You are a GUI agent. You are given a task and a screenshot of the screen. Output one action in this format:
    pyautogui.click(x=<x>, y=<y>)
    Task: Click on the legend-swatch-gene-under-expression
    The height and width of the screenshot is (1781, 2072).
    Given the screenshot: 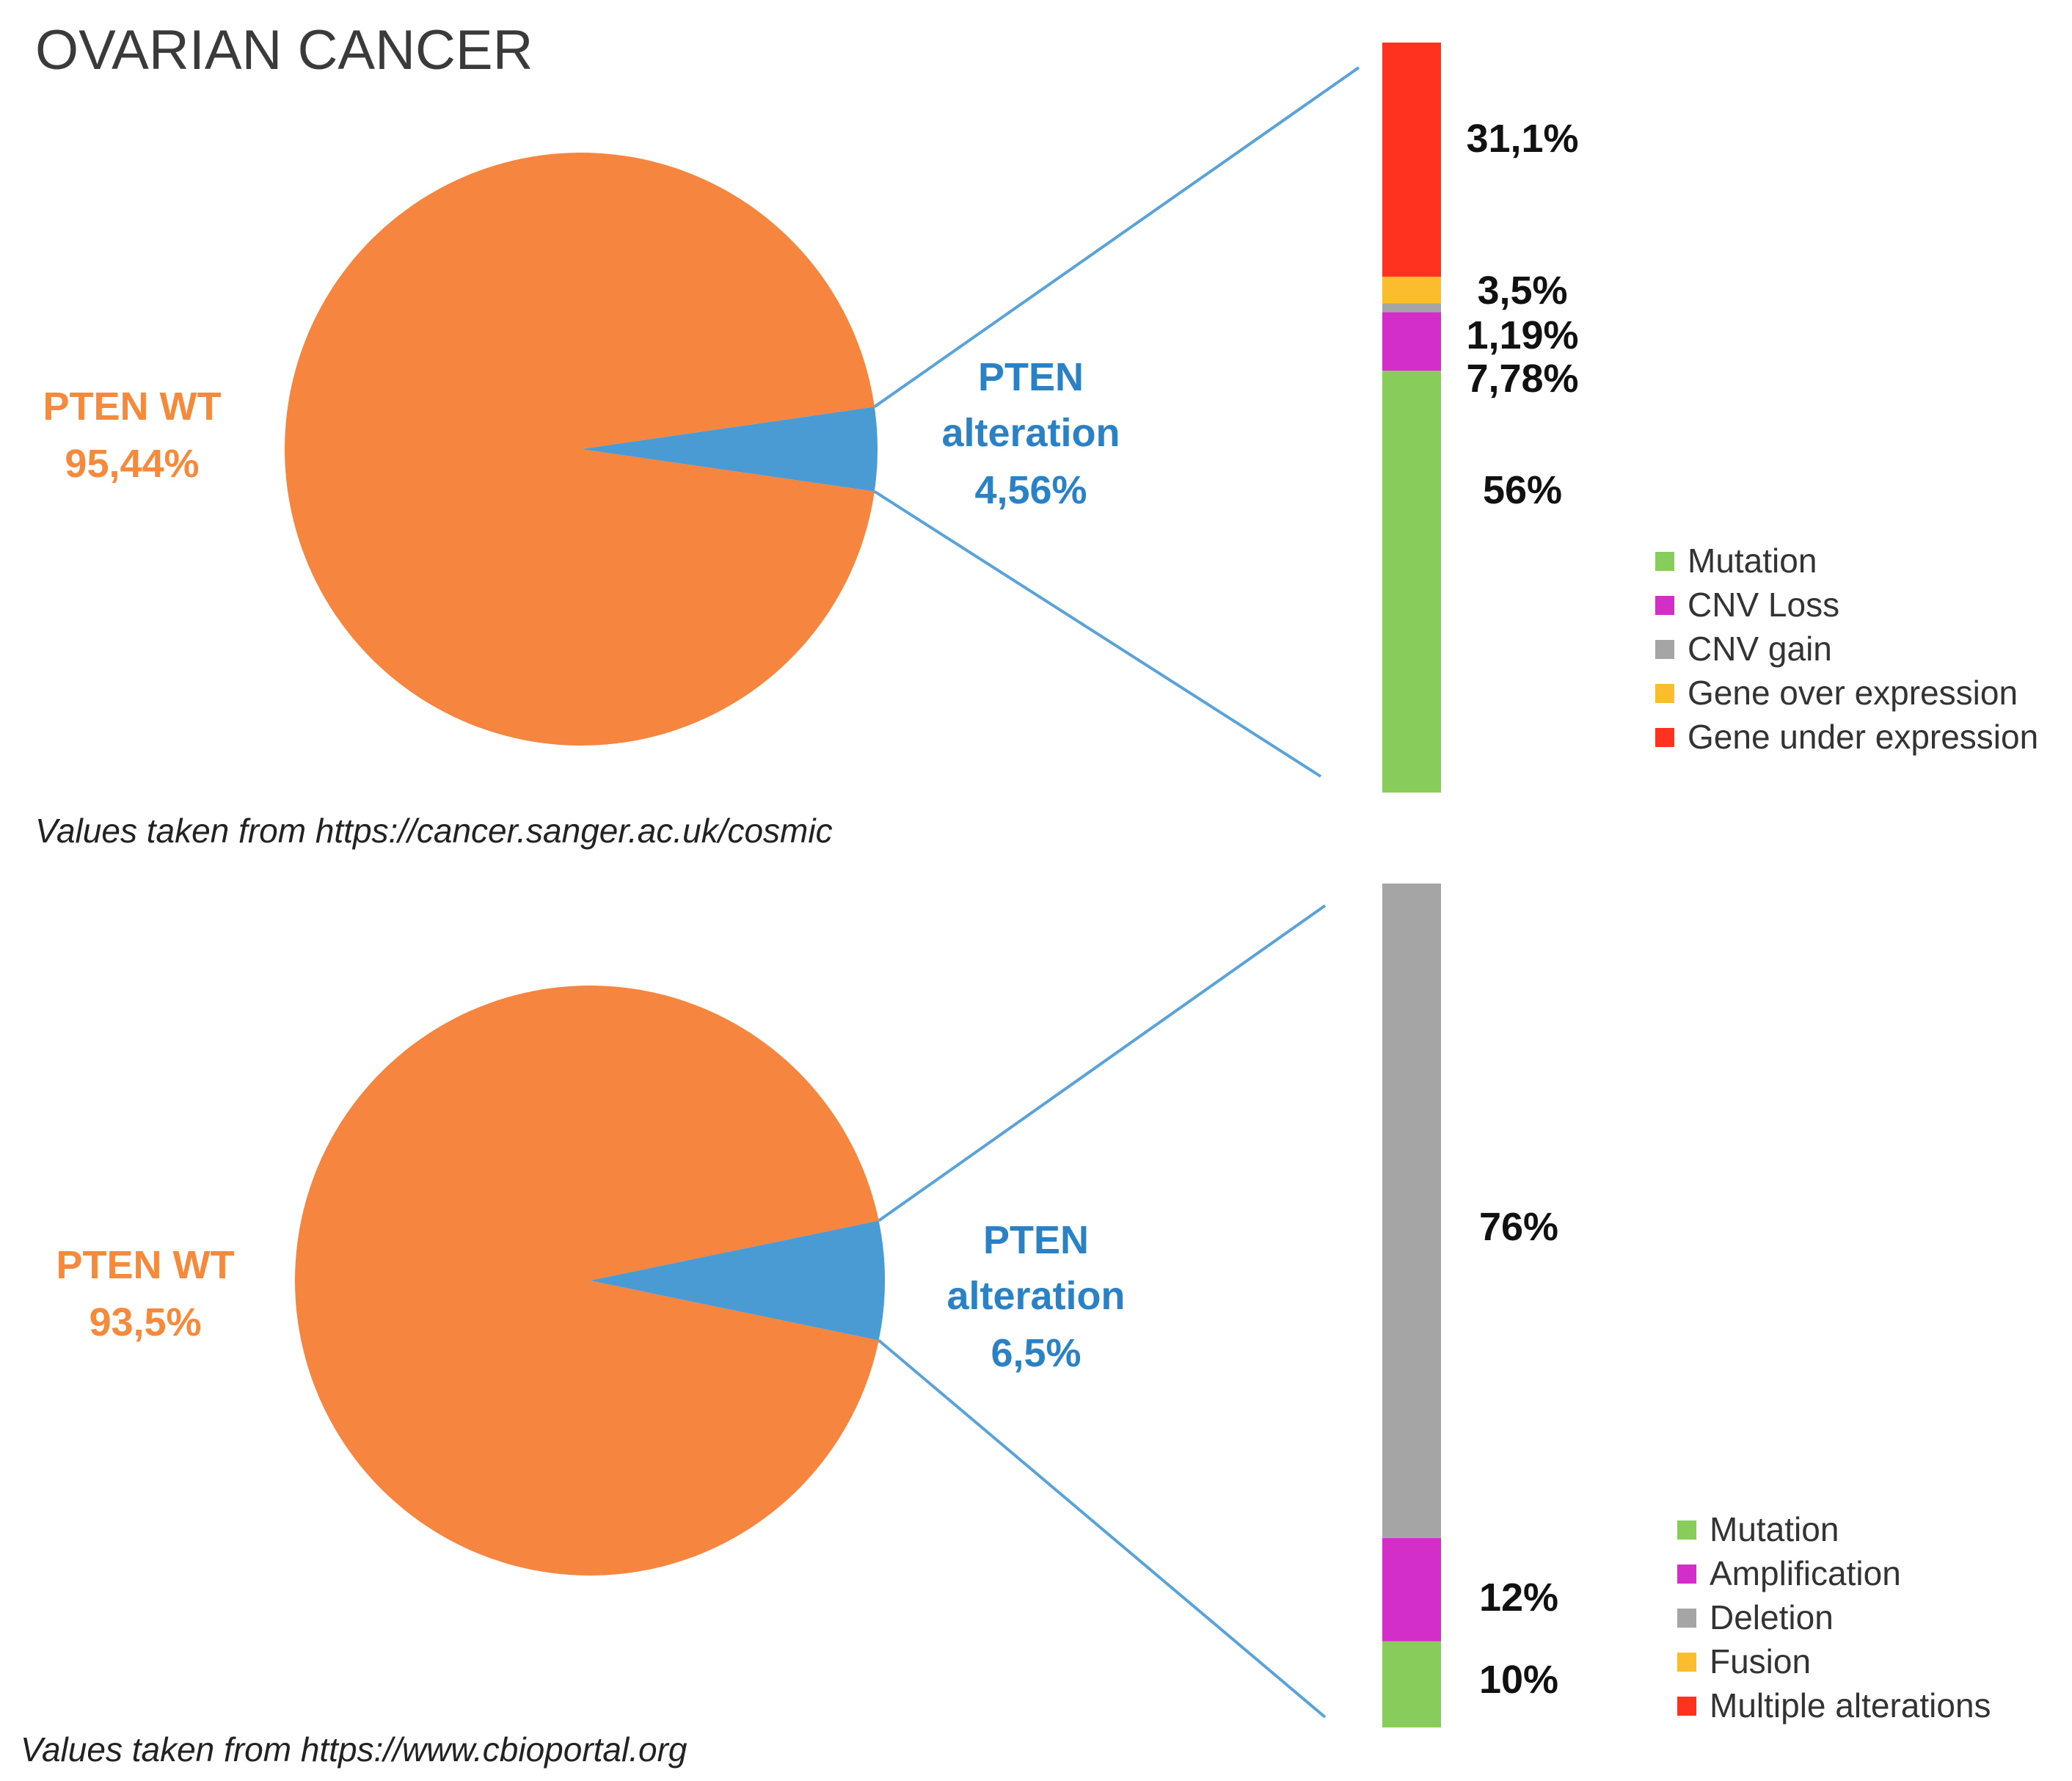 What is the action you would take?
    pyautogui.click(x=1664, y=737)
    